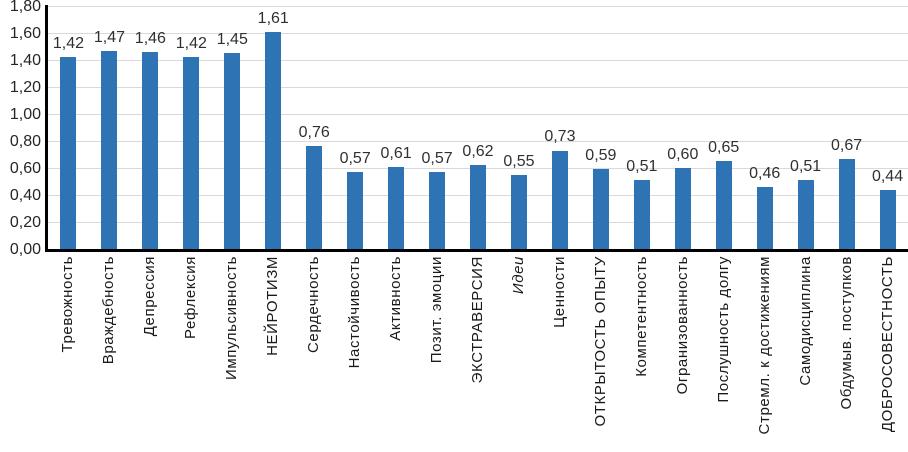  I want to click on bar-value-label: 0,55, so click(519, 161).